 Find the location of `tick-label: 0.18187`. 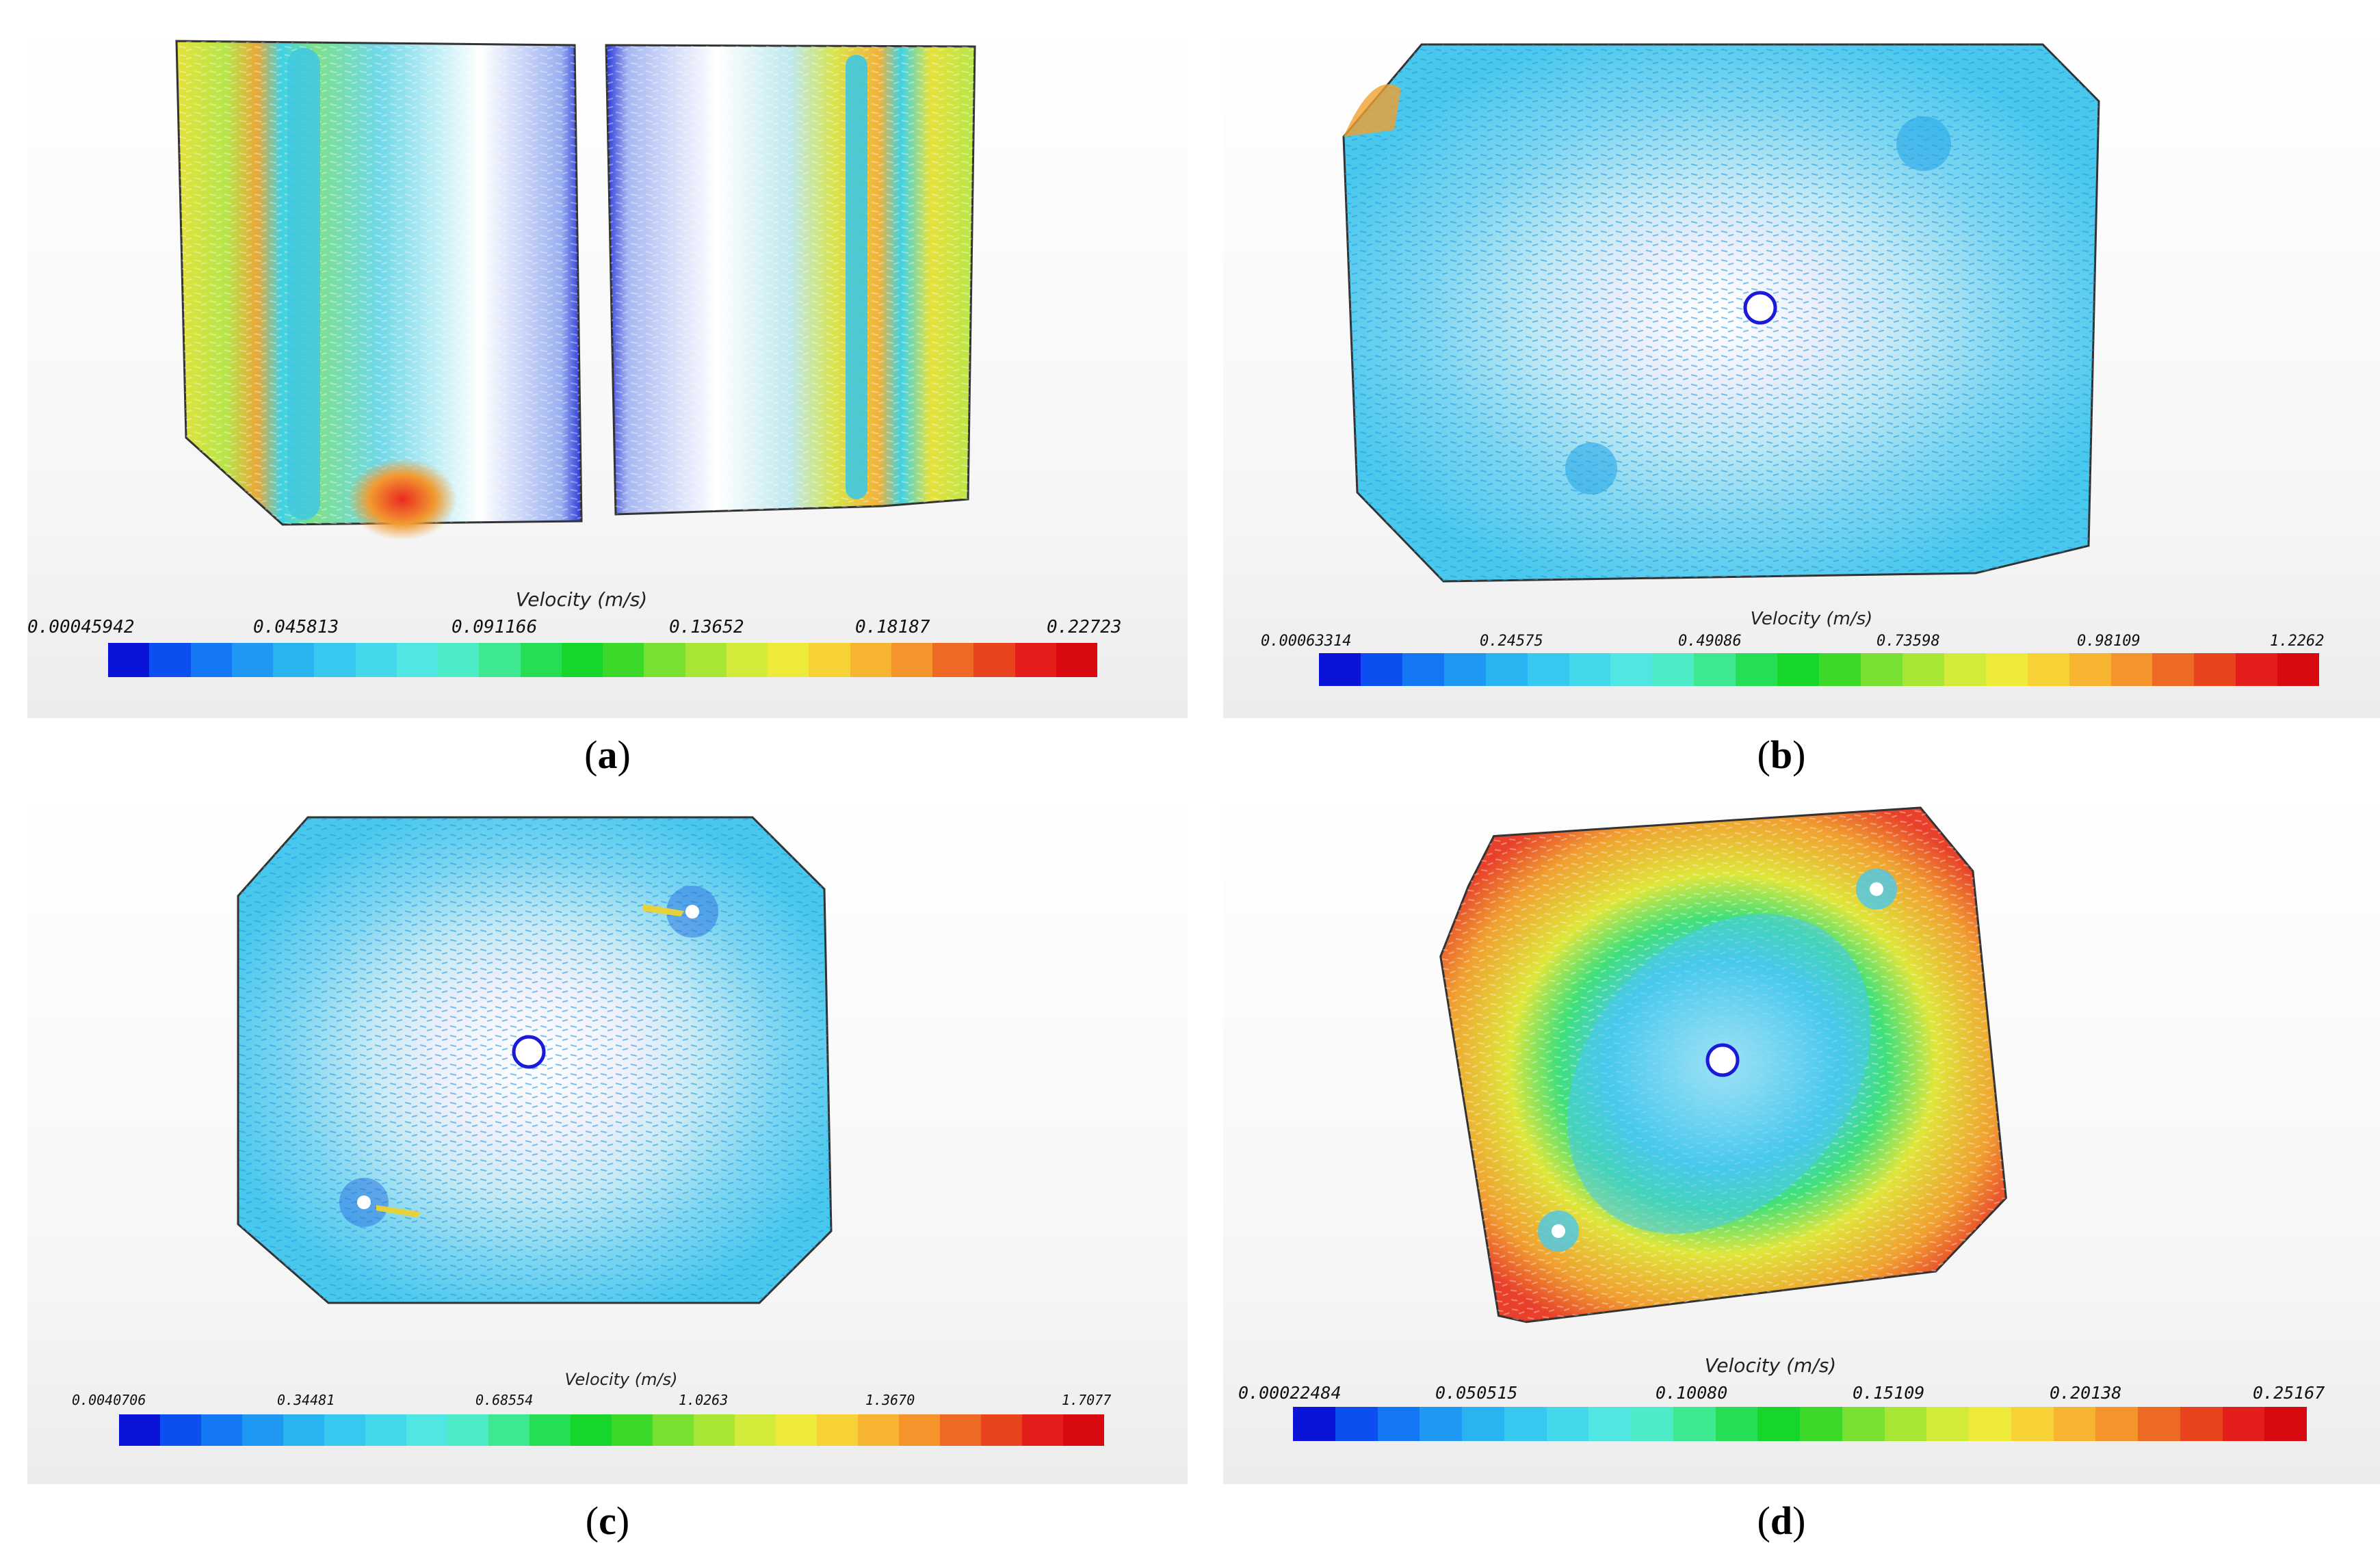

tick-label: 0.18187 is located at coordinates (892, 627).